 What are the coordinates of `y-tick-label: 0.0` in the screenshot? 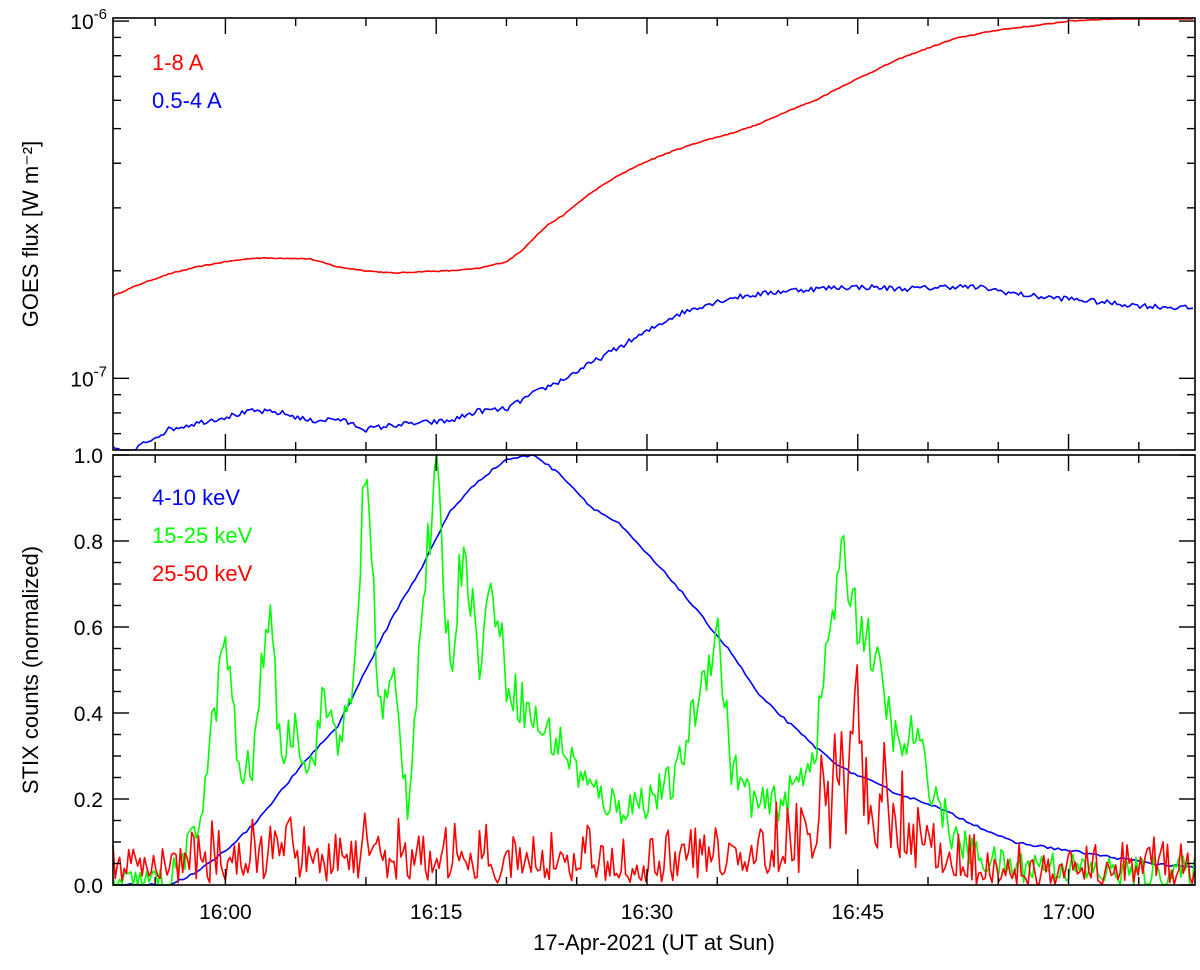 It's located at (88, 886).